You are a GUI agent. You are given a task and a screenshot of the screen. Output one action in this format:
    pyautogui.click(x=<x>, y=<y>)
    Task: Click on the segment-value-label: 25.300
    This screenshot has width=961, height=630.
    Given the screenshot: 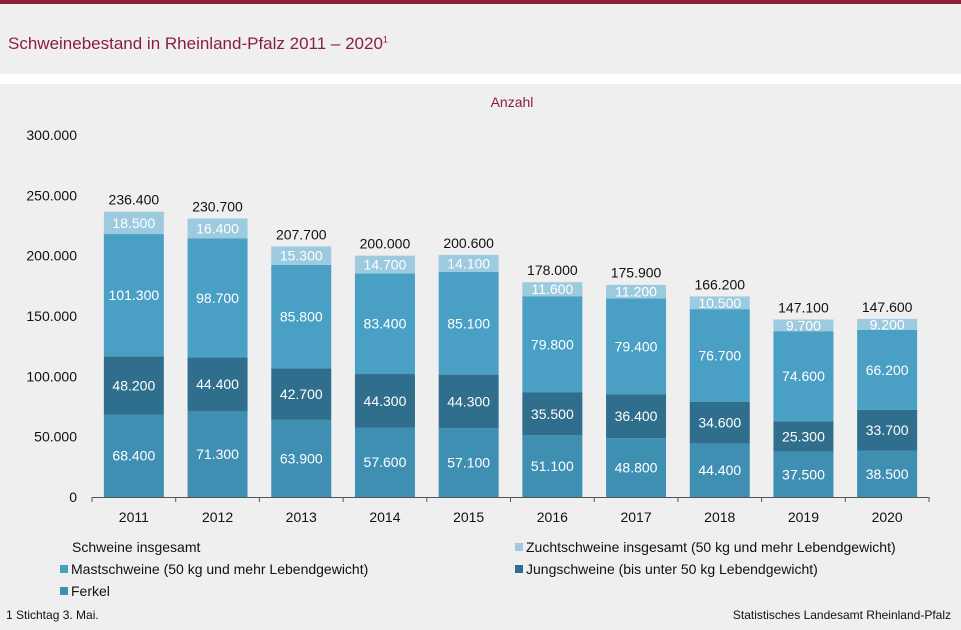 What is the action you would take?
    pyautogui.click(x=803, y=436)
    